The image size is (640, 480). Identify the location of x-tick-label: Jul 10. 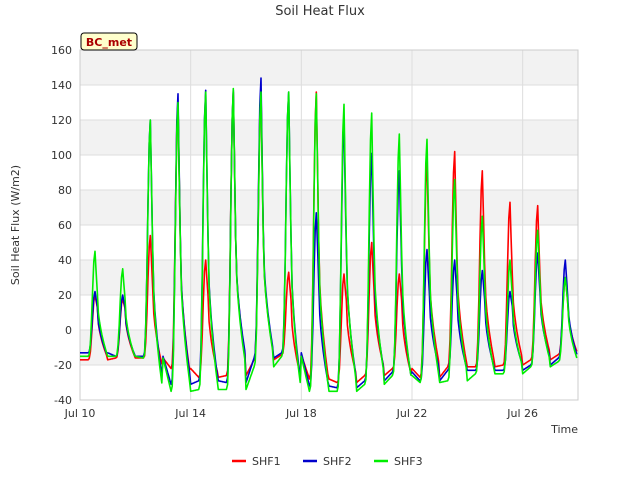
(80, 413).